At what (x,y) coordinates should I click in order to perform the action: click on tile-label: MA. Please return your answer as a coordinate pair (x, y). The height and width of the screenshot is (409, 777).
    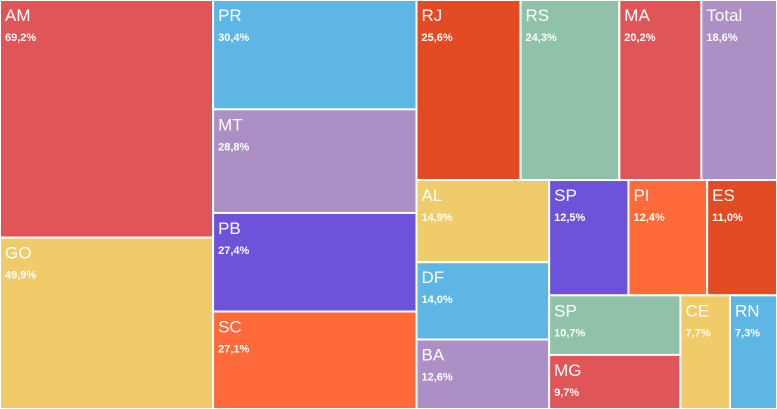
    Looking at the image, I should click on (637, 15).